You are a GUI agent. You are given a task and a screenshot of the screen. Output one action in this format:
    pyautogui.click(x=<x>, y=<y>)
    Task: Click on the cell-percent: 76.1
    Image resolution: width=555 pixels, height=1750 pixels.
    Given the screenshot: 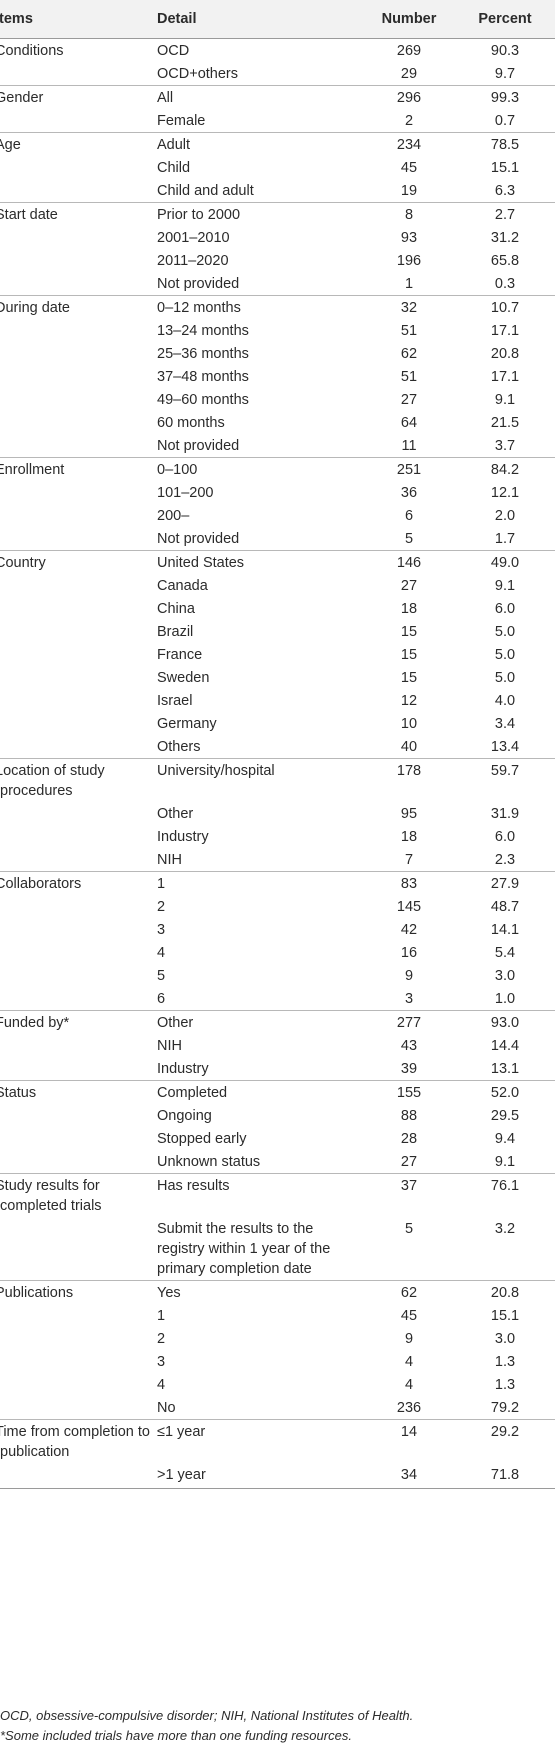 What is the action you would take?
    pyautogui.click(x=505, y=1195)
    